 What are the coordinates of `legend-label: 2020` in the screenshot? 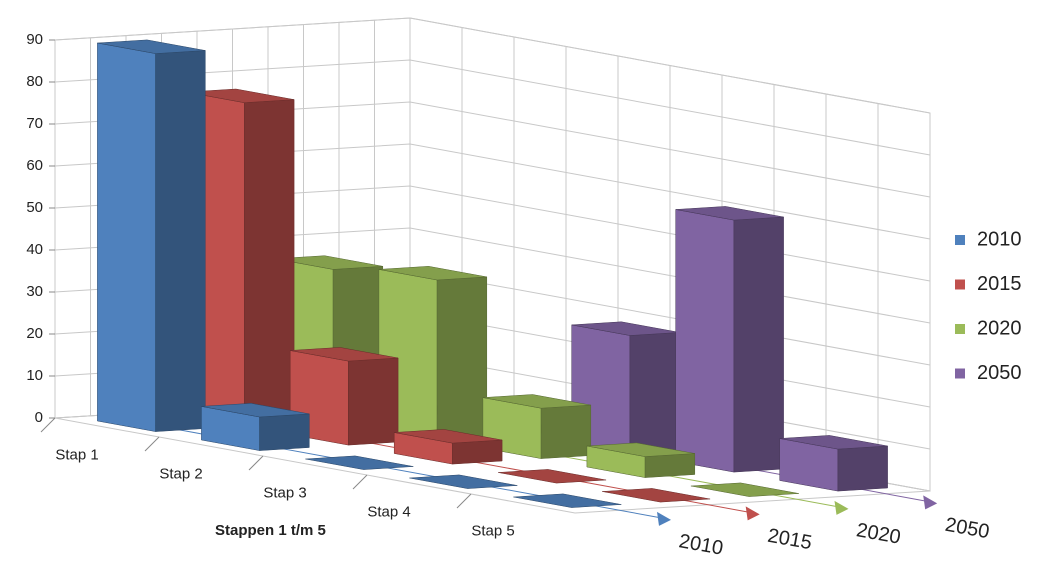 It's located at (999, 328).